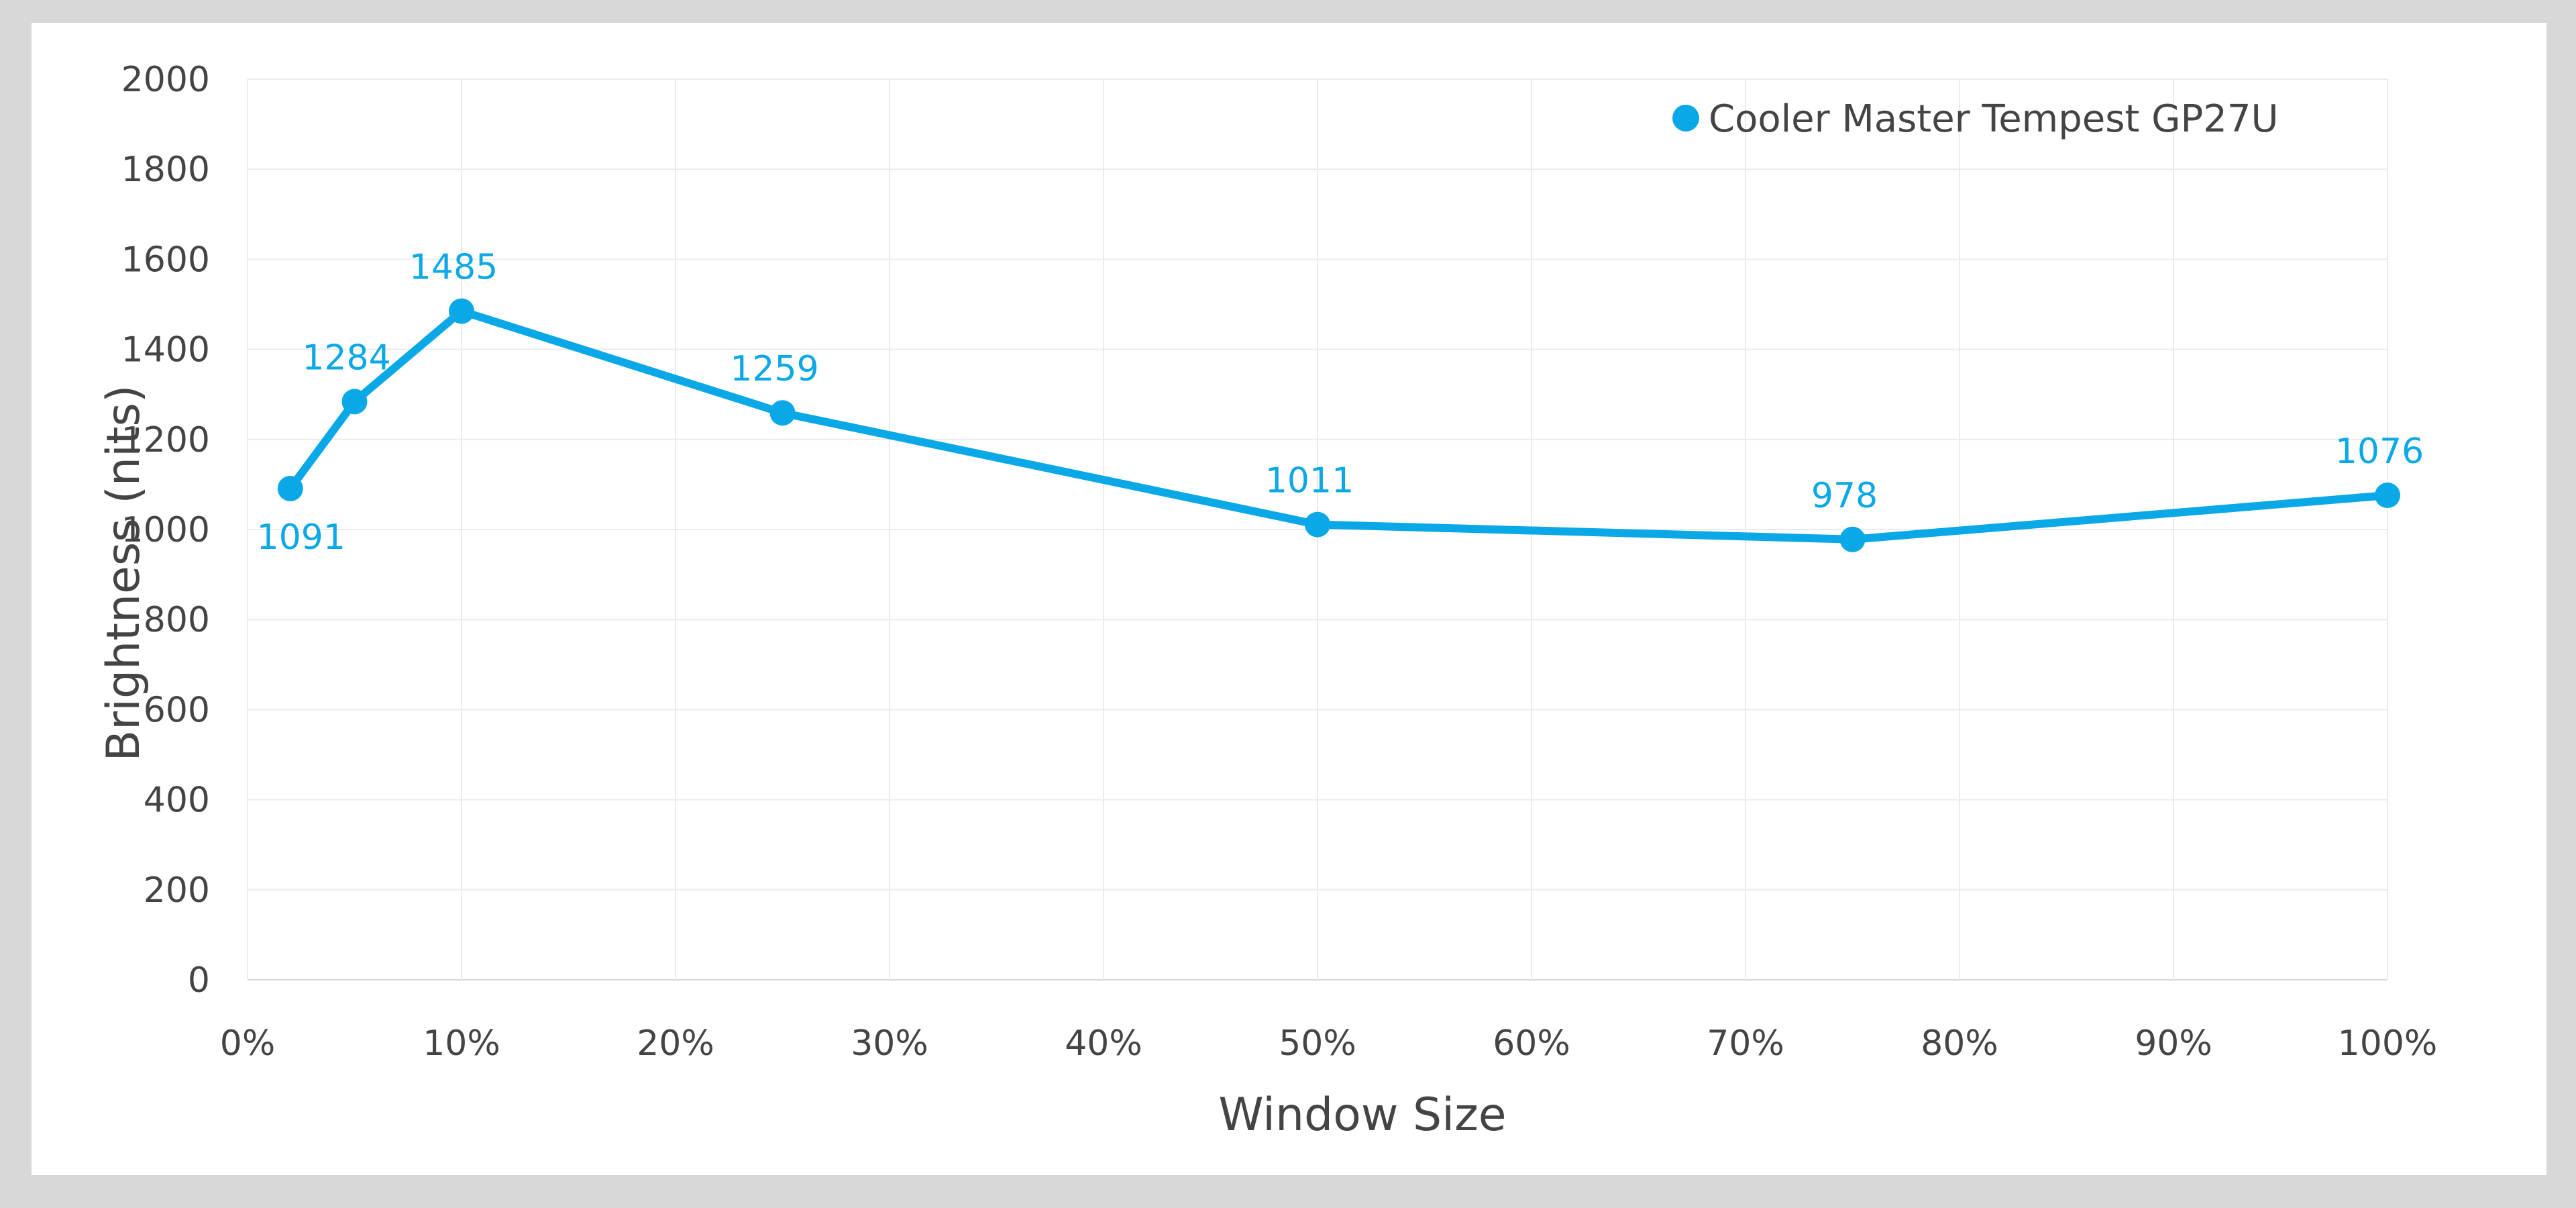  I want to click on legend: Cooler Master Tempest GP27U, so click(1975, 119).